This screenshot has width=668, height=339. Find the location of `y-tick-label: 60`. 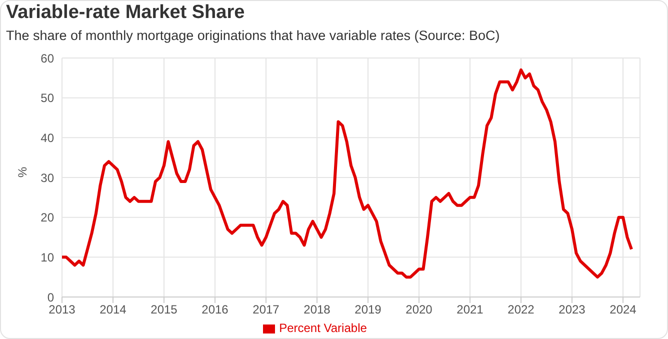

y-tick-label: 60 is located at coordinates (47, 58).